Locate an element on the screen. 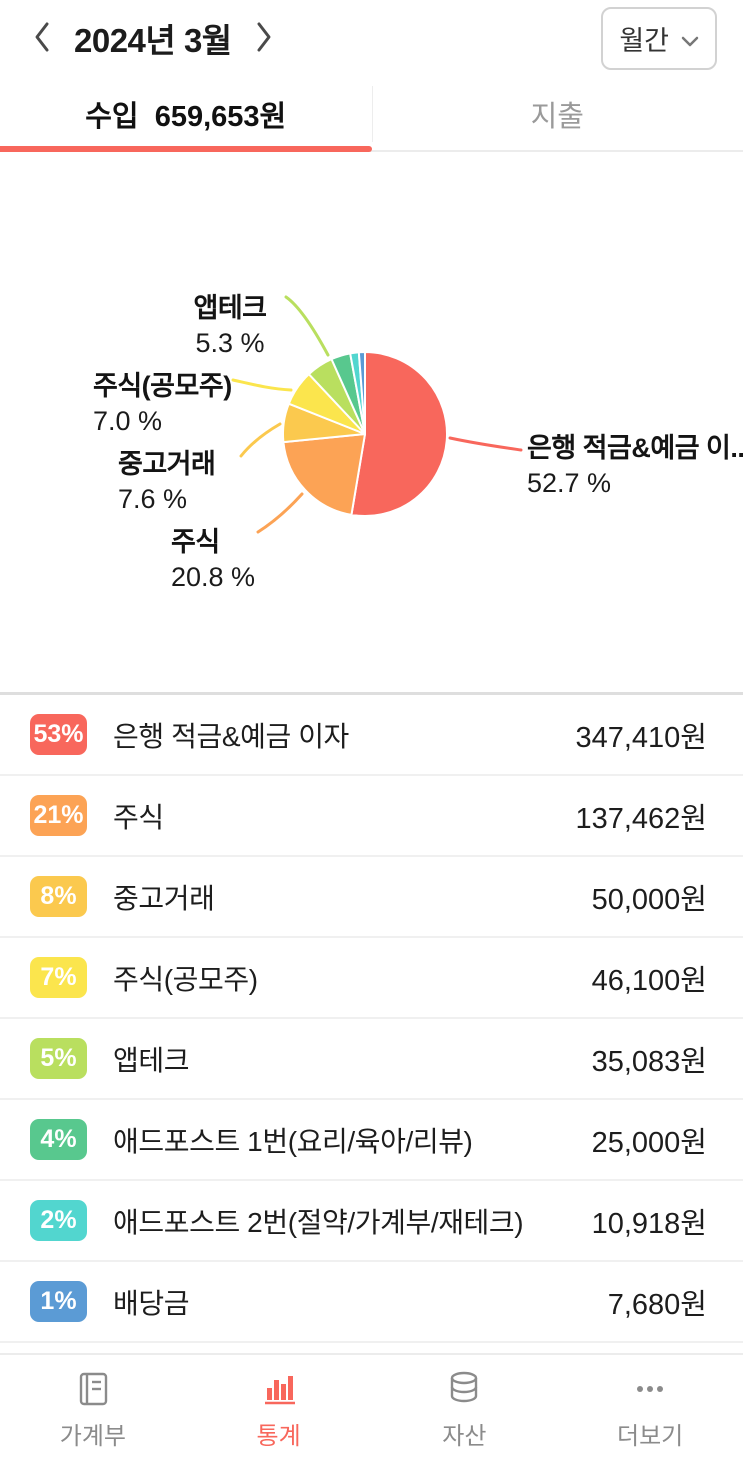 This screenshot has width=743, height=1465. nav-item-label: 더보기 is located at coordinates (650, 1436).